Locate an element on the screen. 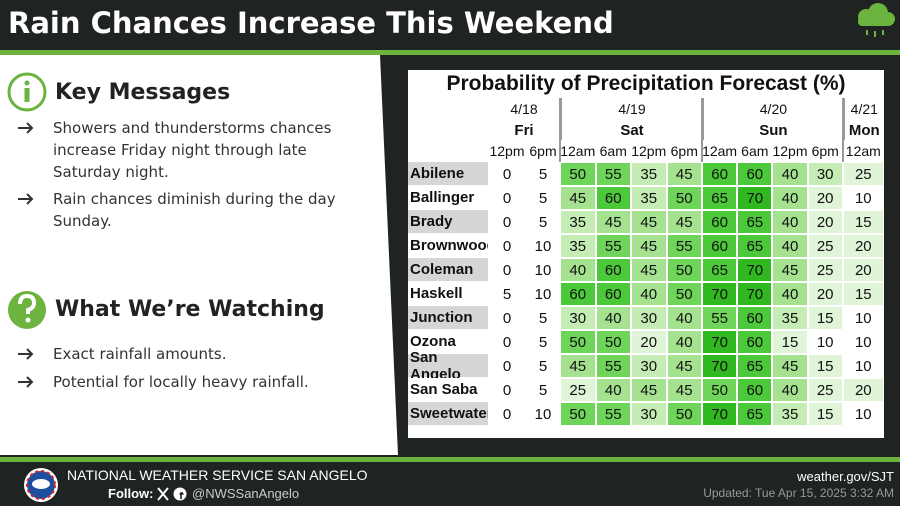 Image resolution: width=900 pixels, height=506 pixels. location-label: Brownwood is located at coordinates (452, 246).